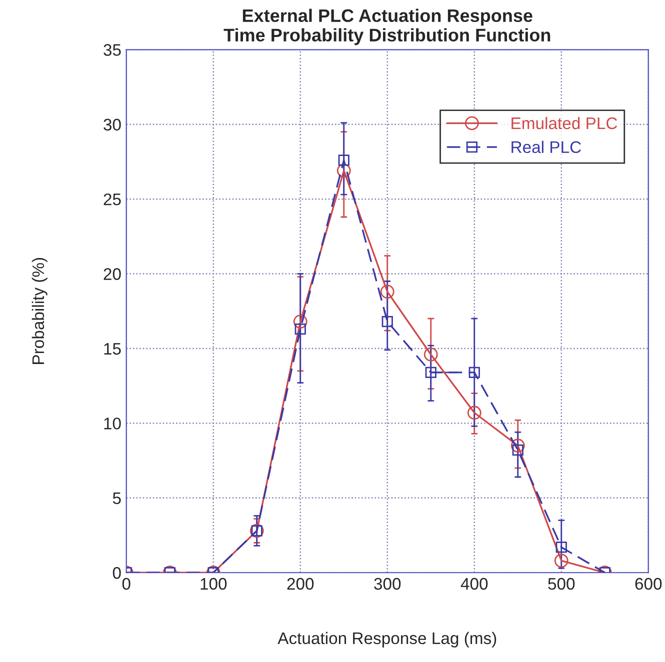  What do you see at coordinates (126, 584) in the screenshot?
I see `x-tick-label: 0` at bounding box center [126, 584].